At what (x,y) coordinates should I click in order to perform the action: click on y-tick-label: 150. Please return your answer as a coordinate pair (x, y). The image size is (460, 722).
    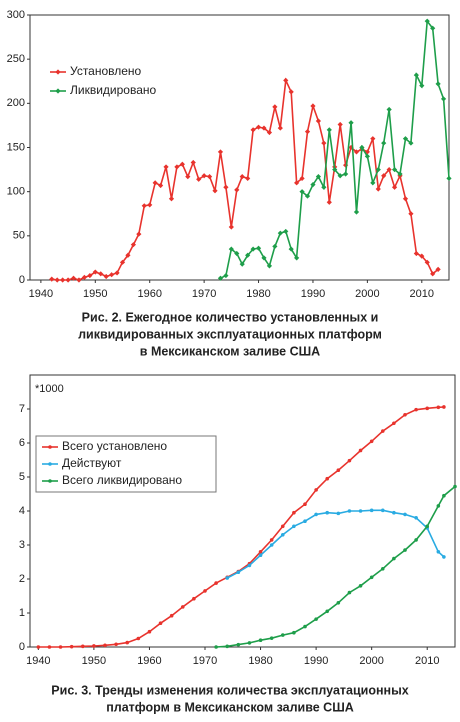
    Looking at the image, I should click on (16, 147).